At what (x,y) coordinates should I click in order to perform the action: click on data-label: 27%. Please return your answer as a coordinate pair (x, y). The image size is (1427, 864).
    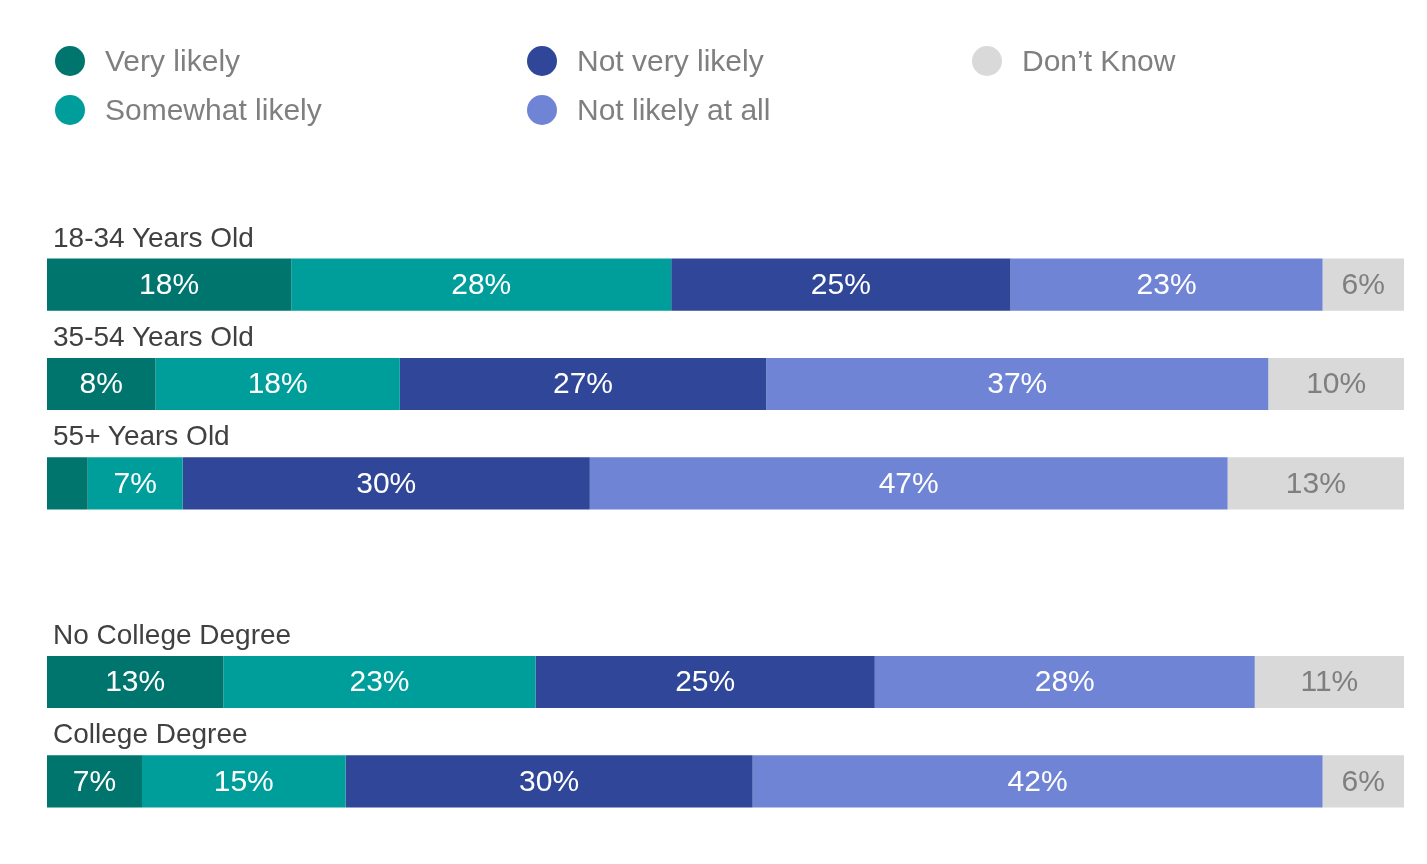
    Looking at the image, I should click on (583, 383).